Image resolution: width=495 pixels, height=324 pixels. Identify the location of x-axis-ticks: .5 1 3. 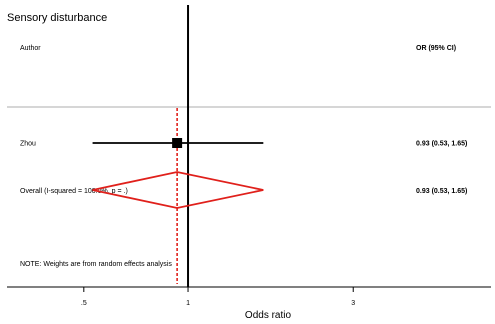
(218, 297).